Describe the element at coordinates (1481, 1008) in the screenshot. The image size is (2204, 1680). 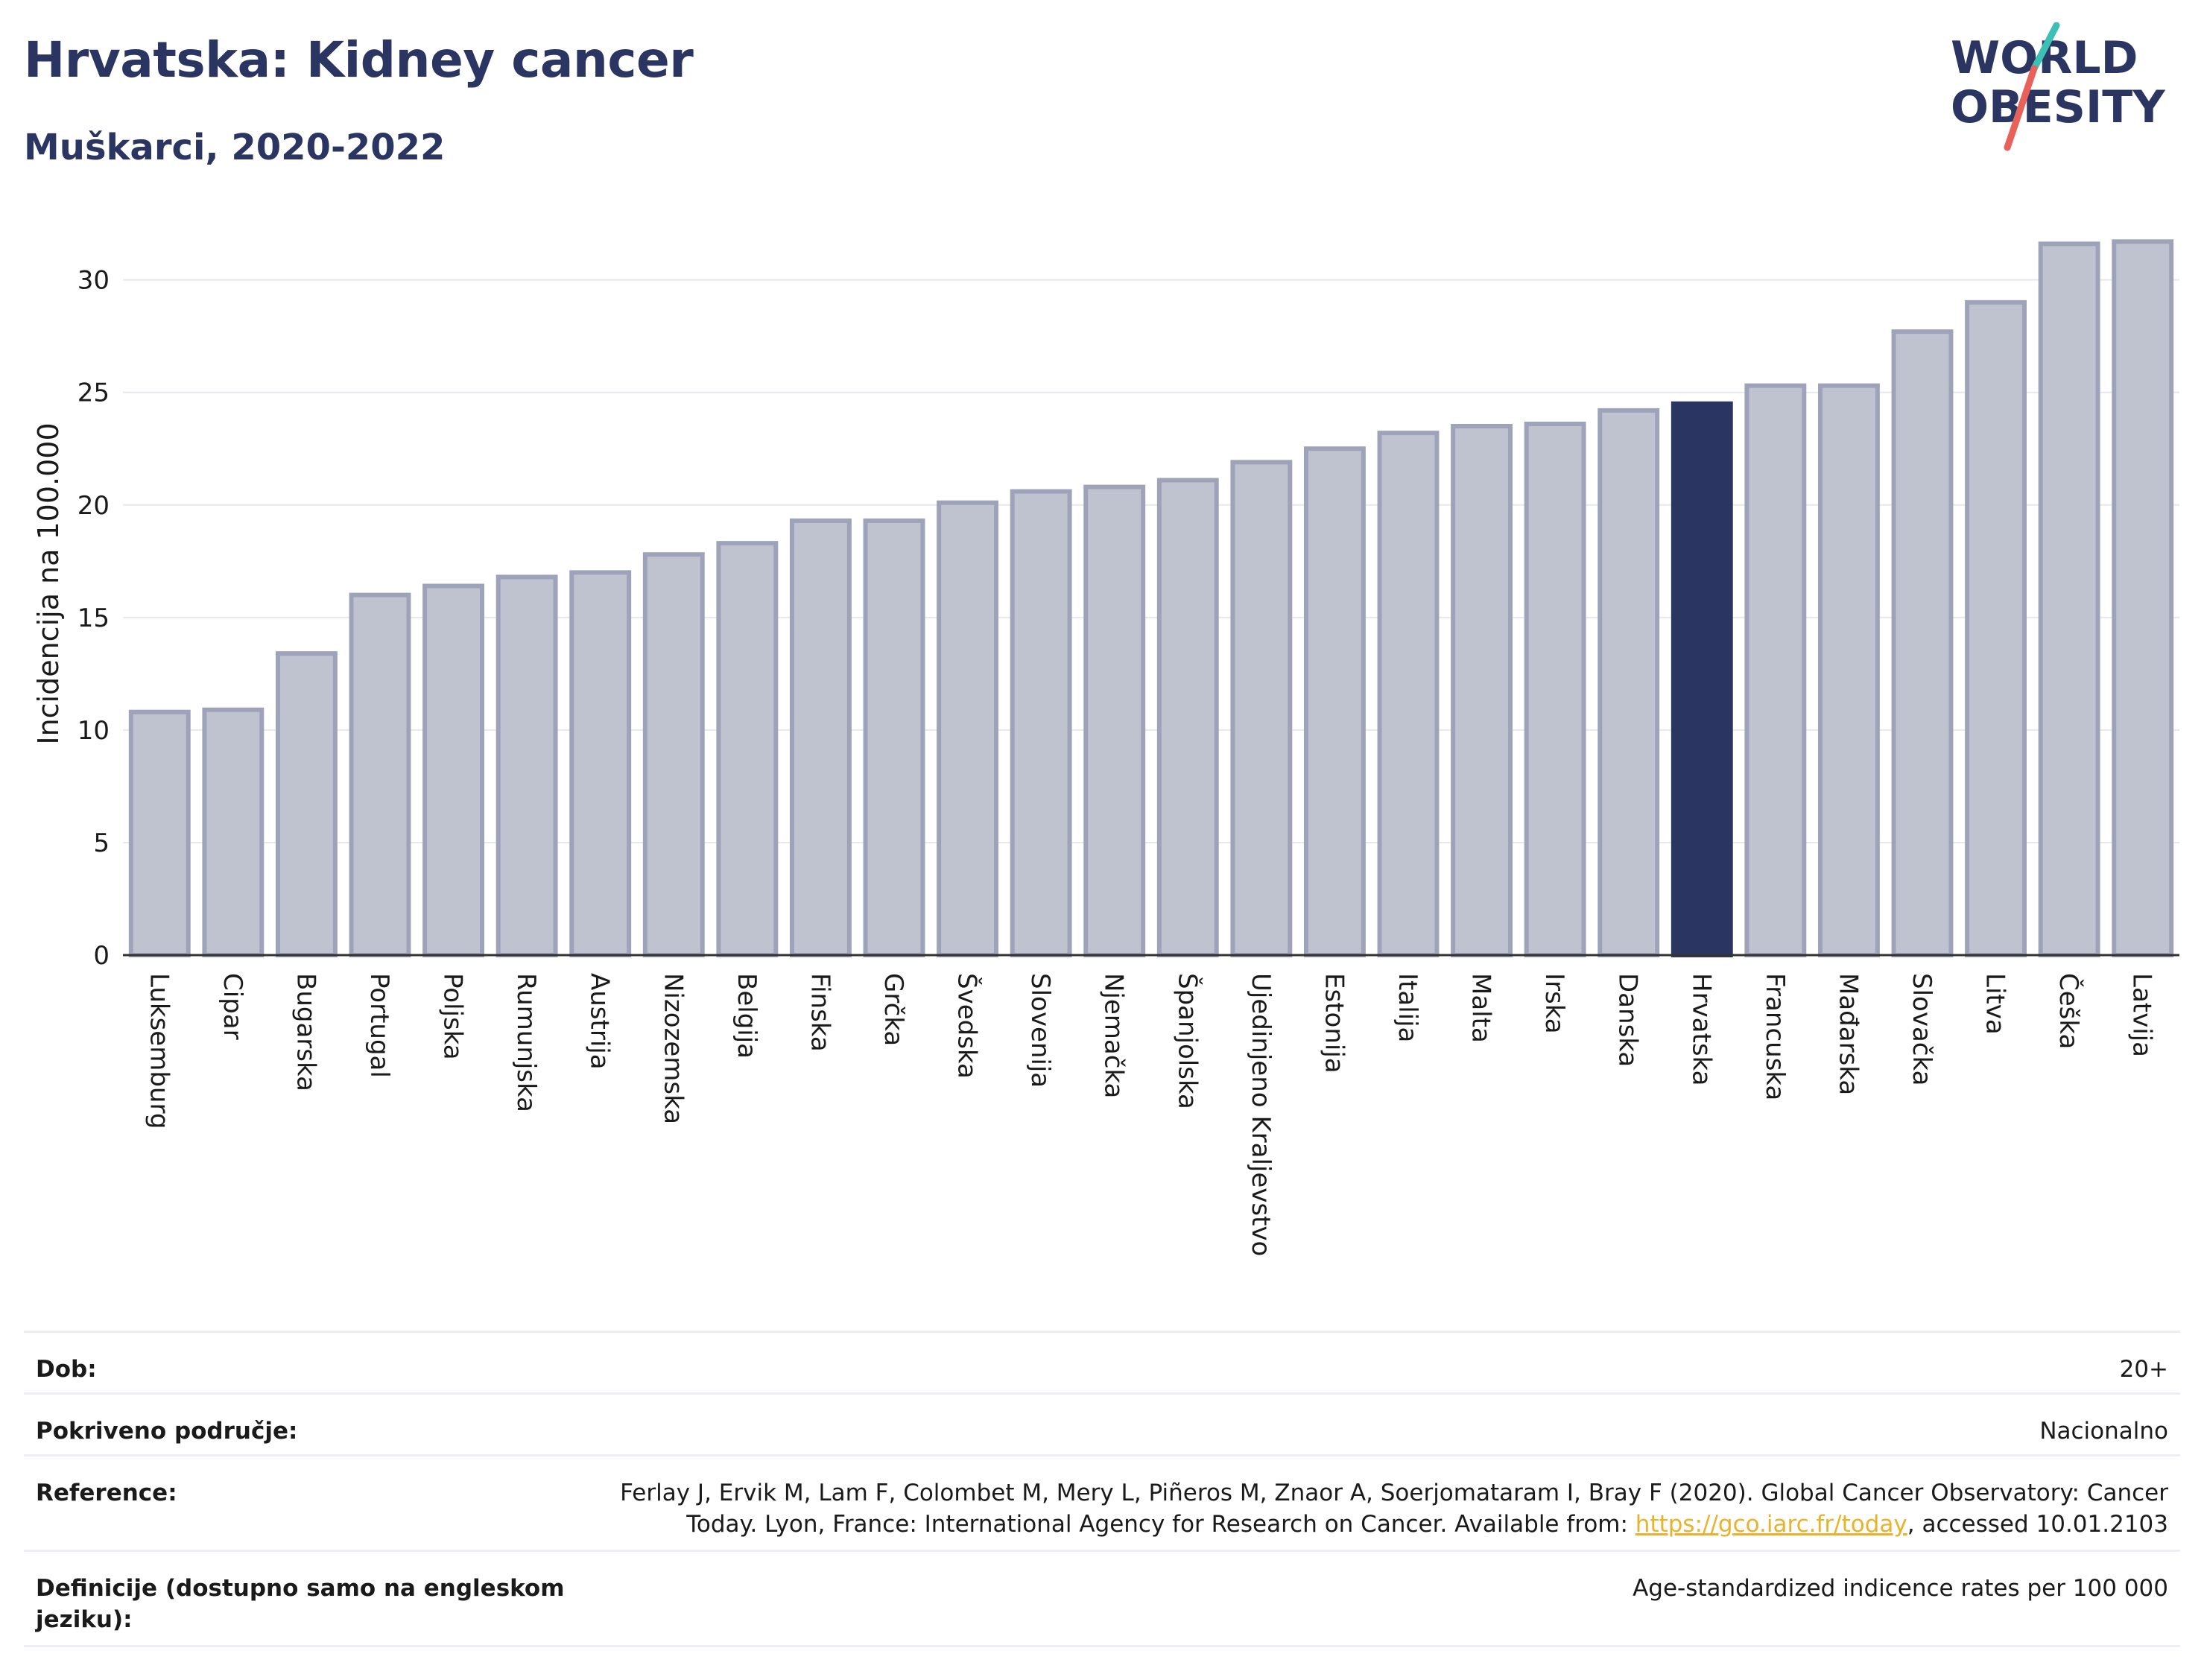
I see `x-tick-label: Malta` at that location.